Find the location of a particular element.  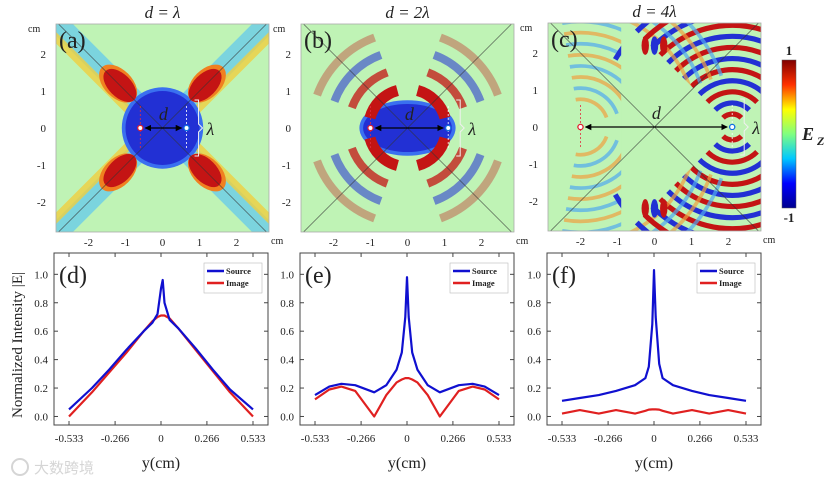

panel-label: (b) is located at coordinates (318, 41).